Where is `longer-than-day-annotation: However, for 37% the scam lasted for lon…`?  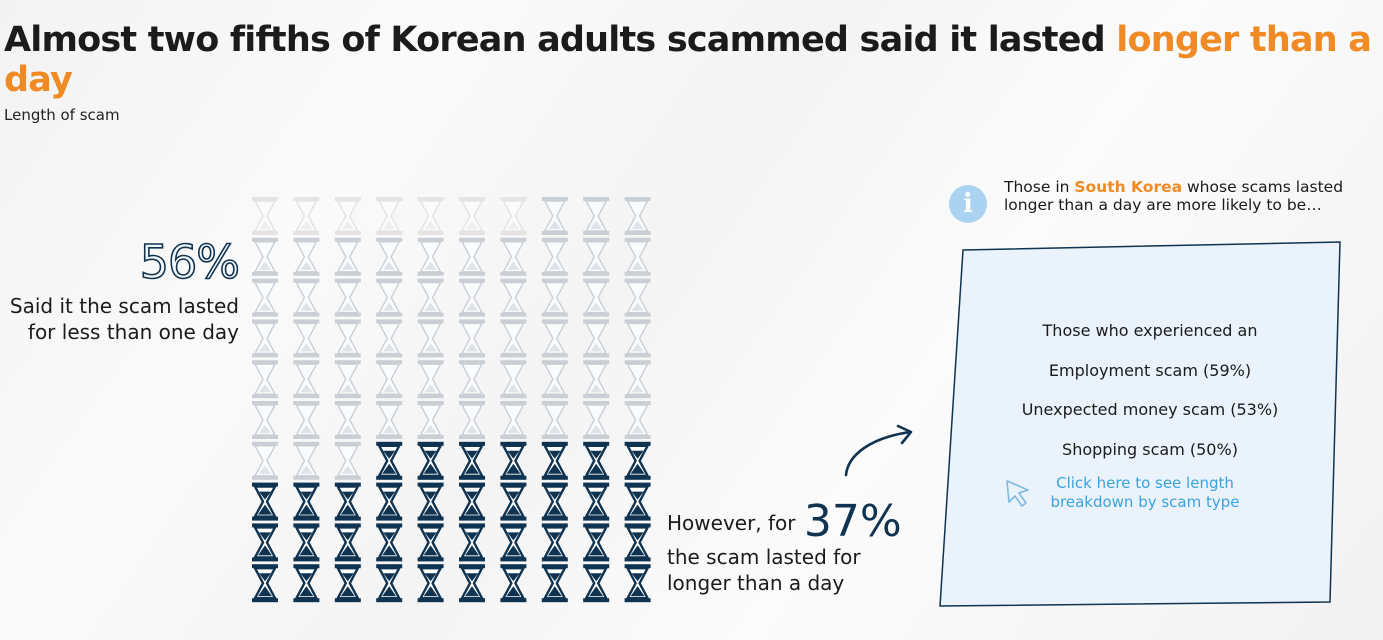
longer-than-day-annotation: However, for 37% the scam lasted for lon… is located at coordinates (797, 548).